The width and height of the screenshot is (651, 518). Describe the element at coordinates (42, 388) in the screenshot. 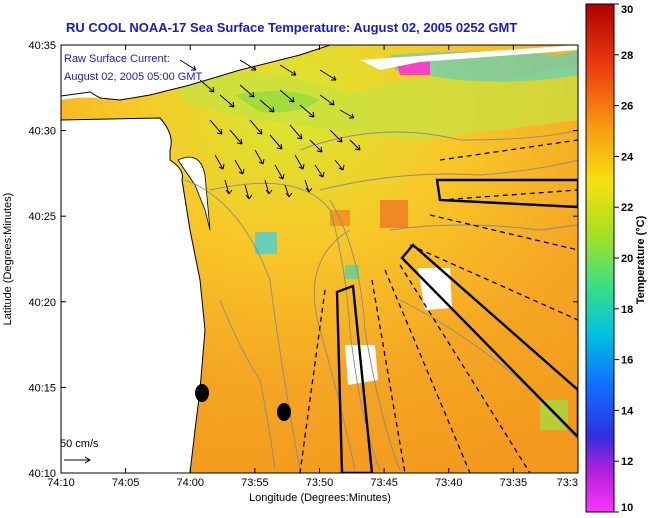

I see `y-tick-label: 40:15` at that location.